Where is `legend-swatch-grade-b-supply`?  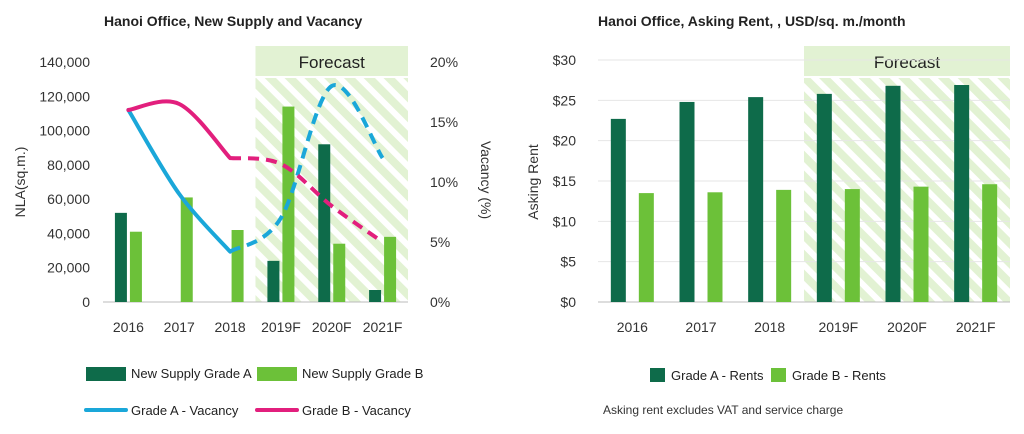 legend-swatch-grade-b-supply is located at coordinates (277, 374).